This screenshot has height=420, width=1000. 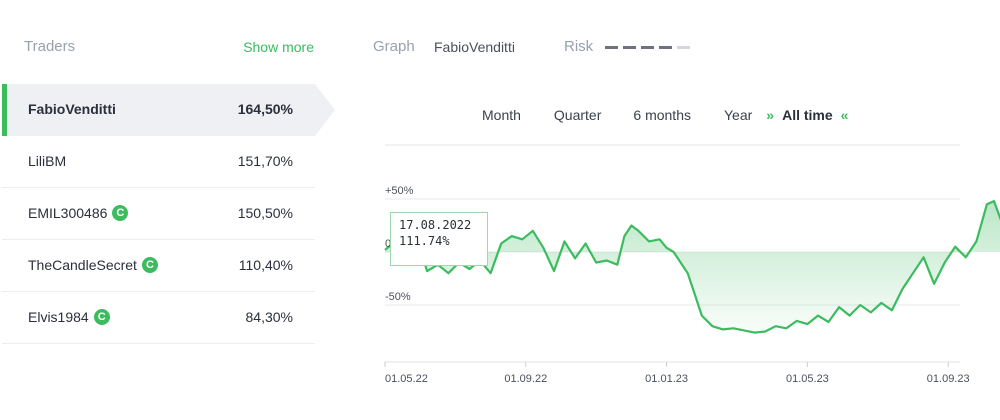 I want to click on trader-name: LiliBM, so click(x=47, y=161).